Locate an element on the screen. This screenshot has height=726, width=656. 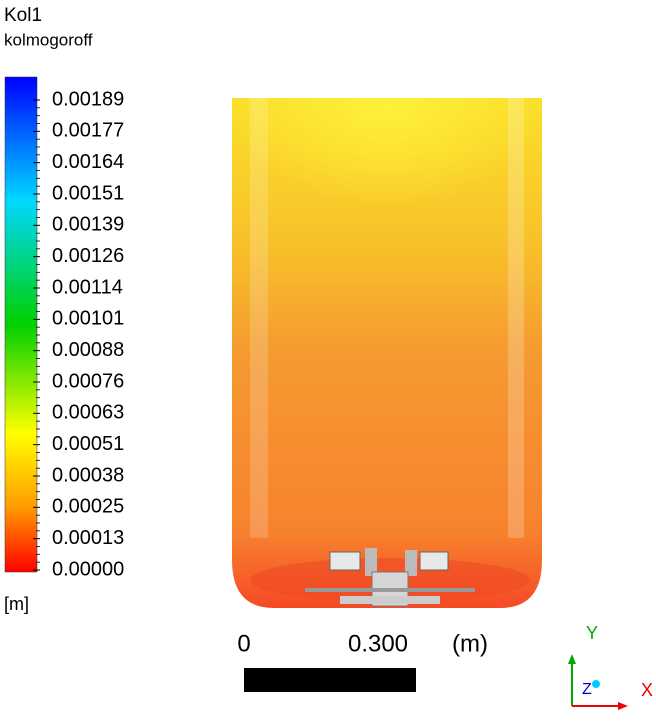
legend-tick-label: 0.00063 is located at coordinates (88, 413).